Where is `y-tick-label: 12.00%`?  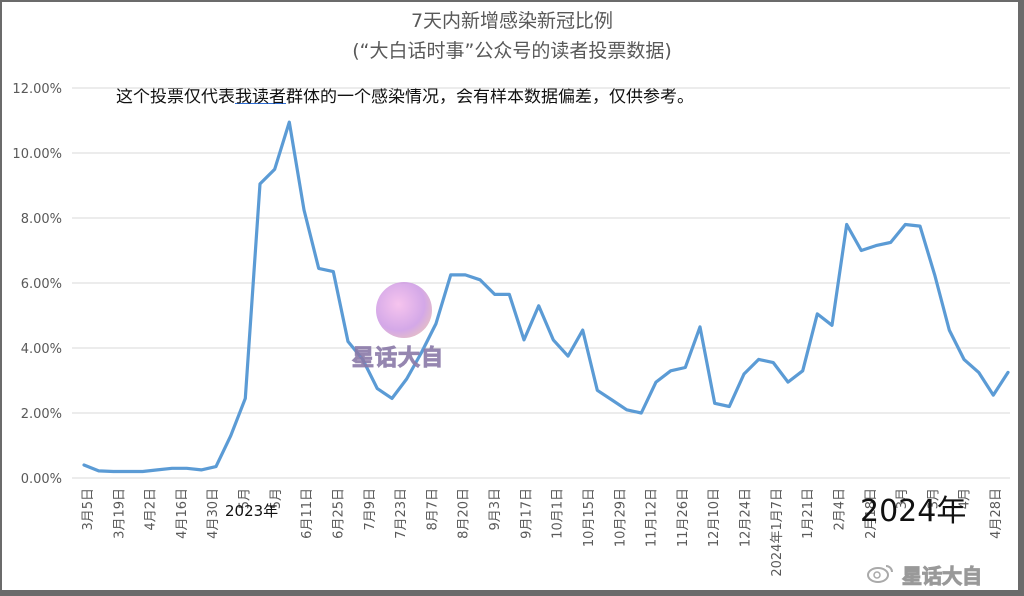 y-tick-label: 12.00% is located at coordinates (37, 89).